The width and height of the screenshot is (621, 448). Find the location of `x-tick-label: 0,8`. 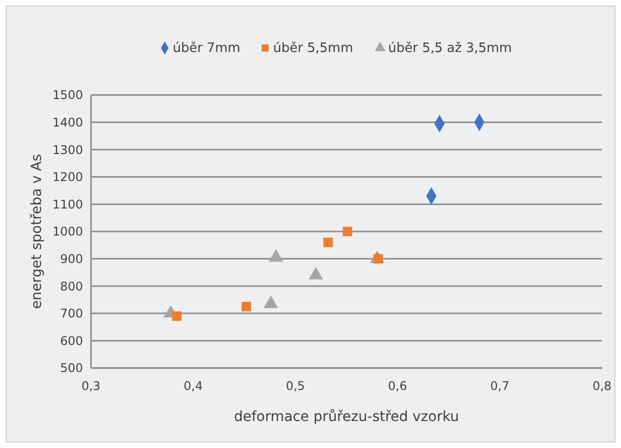

x-tick-label: 0,8 is located at coordinates (602, 386).